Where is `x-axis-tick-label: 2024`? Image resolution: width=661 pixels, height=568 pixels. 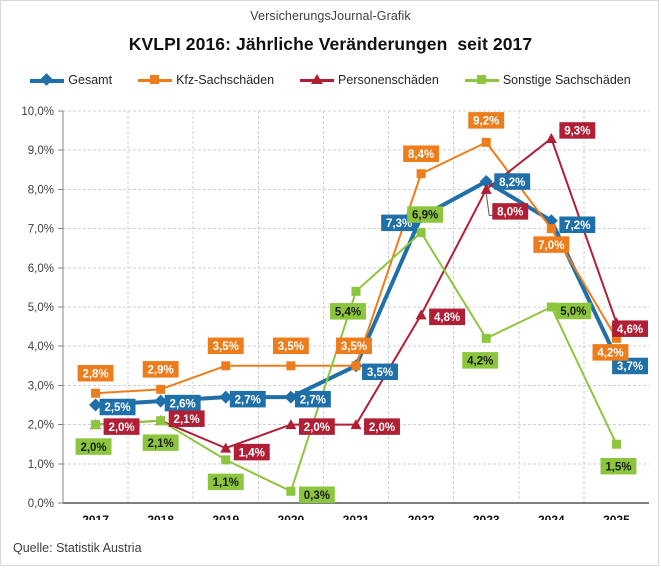 x-axis-tick-label: 2024 is located at coordinates (551, 516).